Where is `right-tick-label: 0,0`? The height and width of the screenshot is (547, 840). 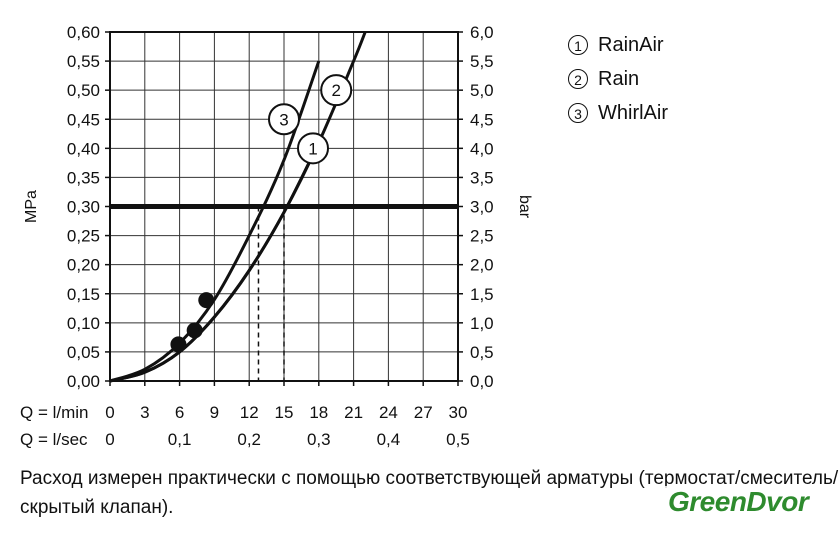 right-tick-label: 0,0 is located at coordinates (482, 381).